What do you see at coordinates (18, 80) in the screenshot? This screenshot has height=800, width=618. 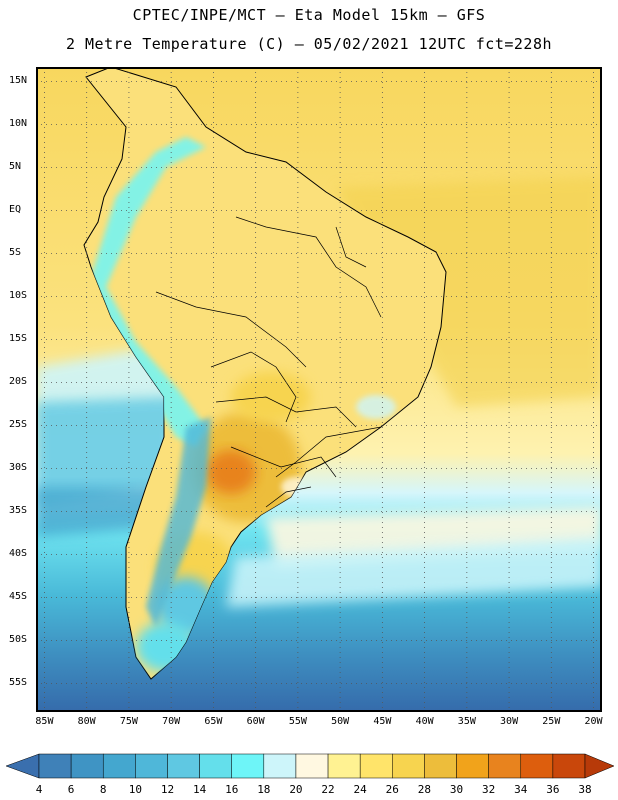 I see `latitude-label: 15N` at bounding box center [18, 80].